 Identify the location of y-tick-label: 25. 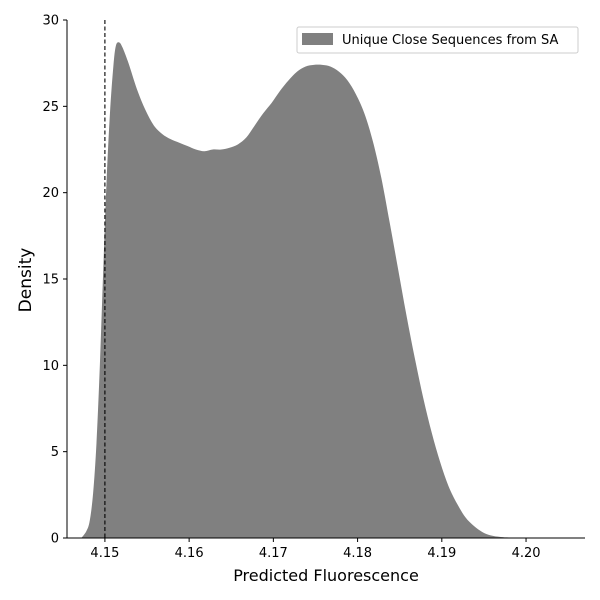
(50, 107).